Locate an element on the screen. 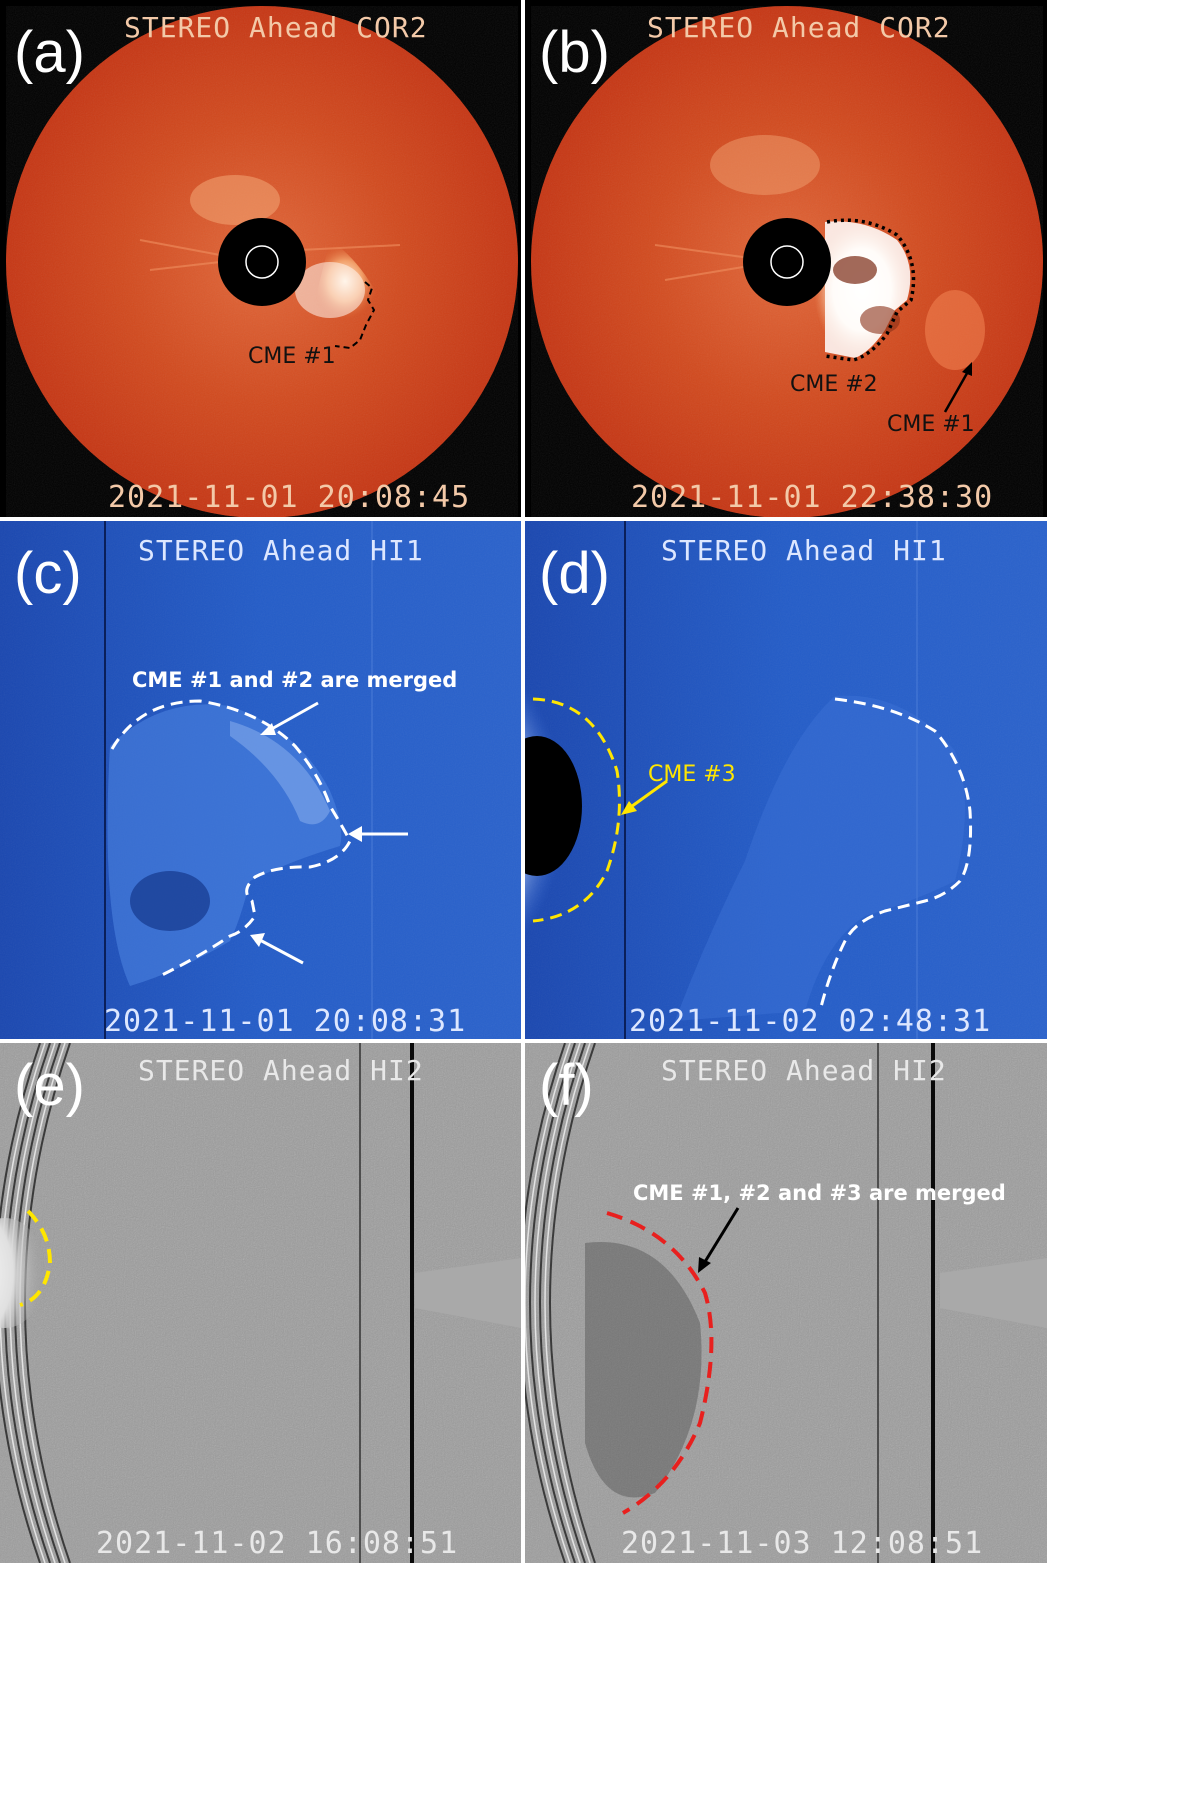  timestamp: 2021-11-01 22:38:30 is located at coordinates (812, 497).